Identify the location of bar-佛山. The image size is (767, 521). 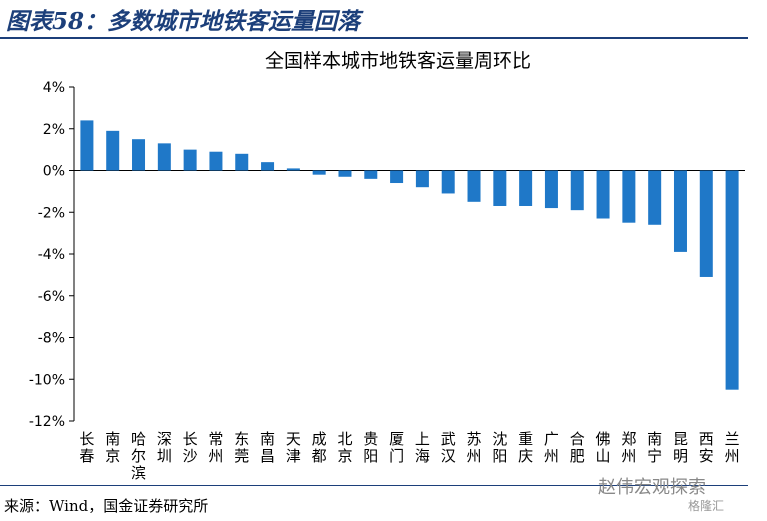
(603, 194).